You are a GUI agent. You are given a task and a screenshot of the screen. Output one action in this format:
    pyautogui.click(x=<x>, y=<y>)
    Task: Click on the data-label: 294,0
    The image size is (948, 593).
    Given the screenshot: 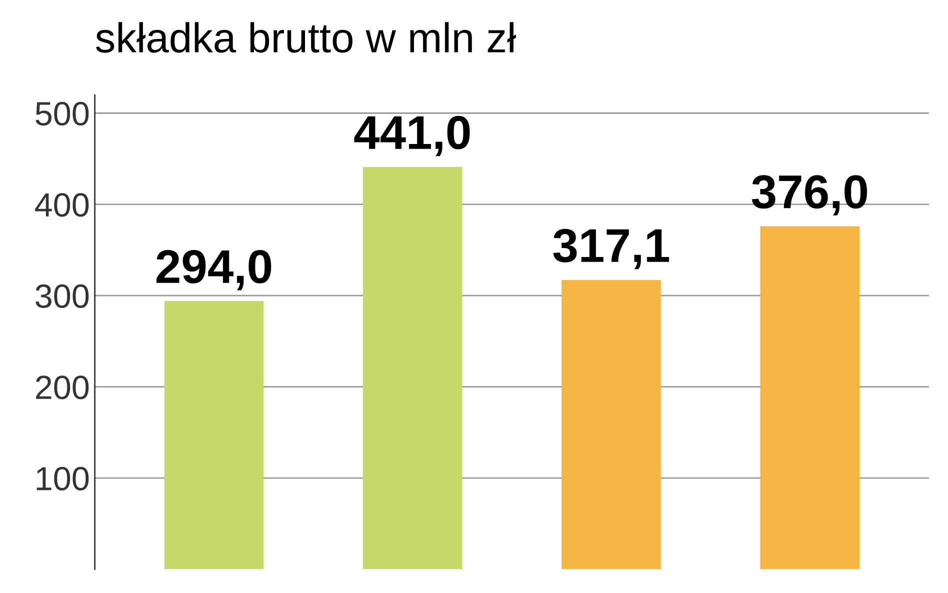 What is the action you would take?
    pyautogui.click(x=214, y=270)
    